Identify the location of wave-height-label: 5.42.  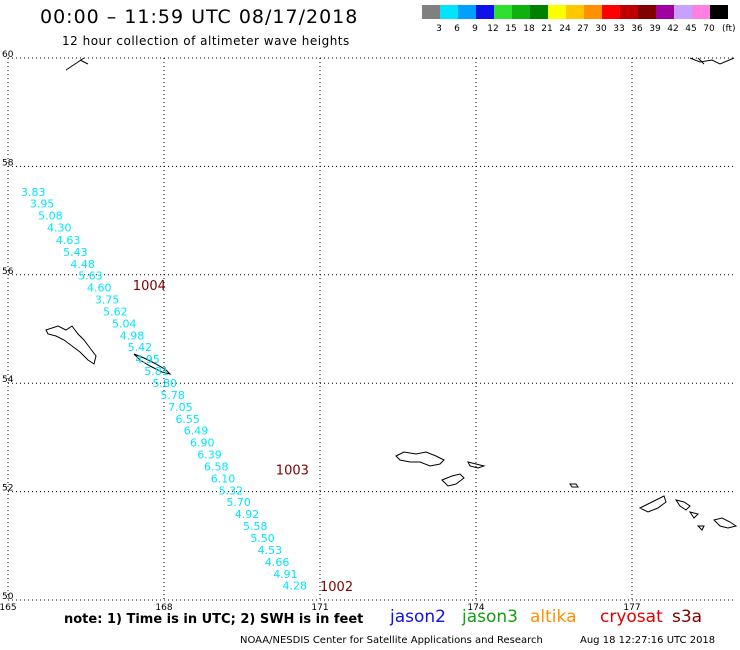
(140, 347).